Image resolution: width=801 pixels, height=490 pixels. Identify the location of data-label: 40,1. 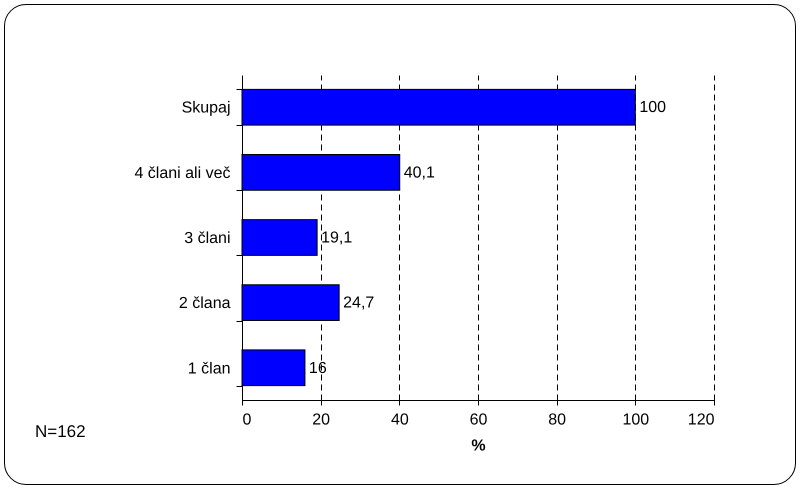
(419, 173).